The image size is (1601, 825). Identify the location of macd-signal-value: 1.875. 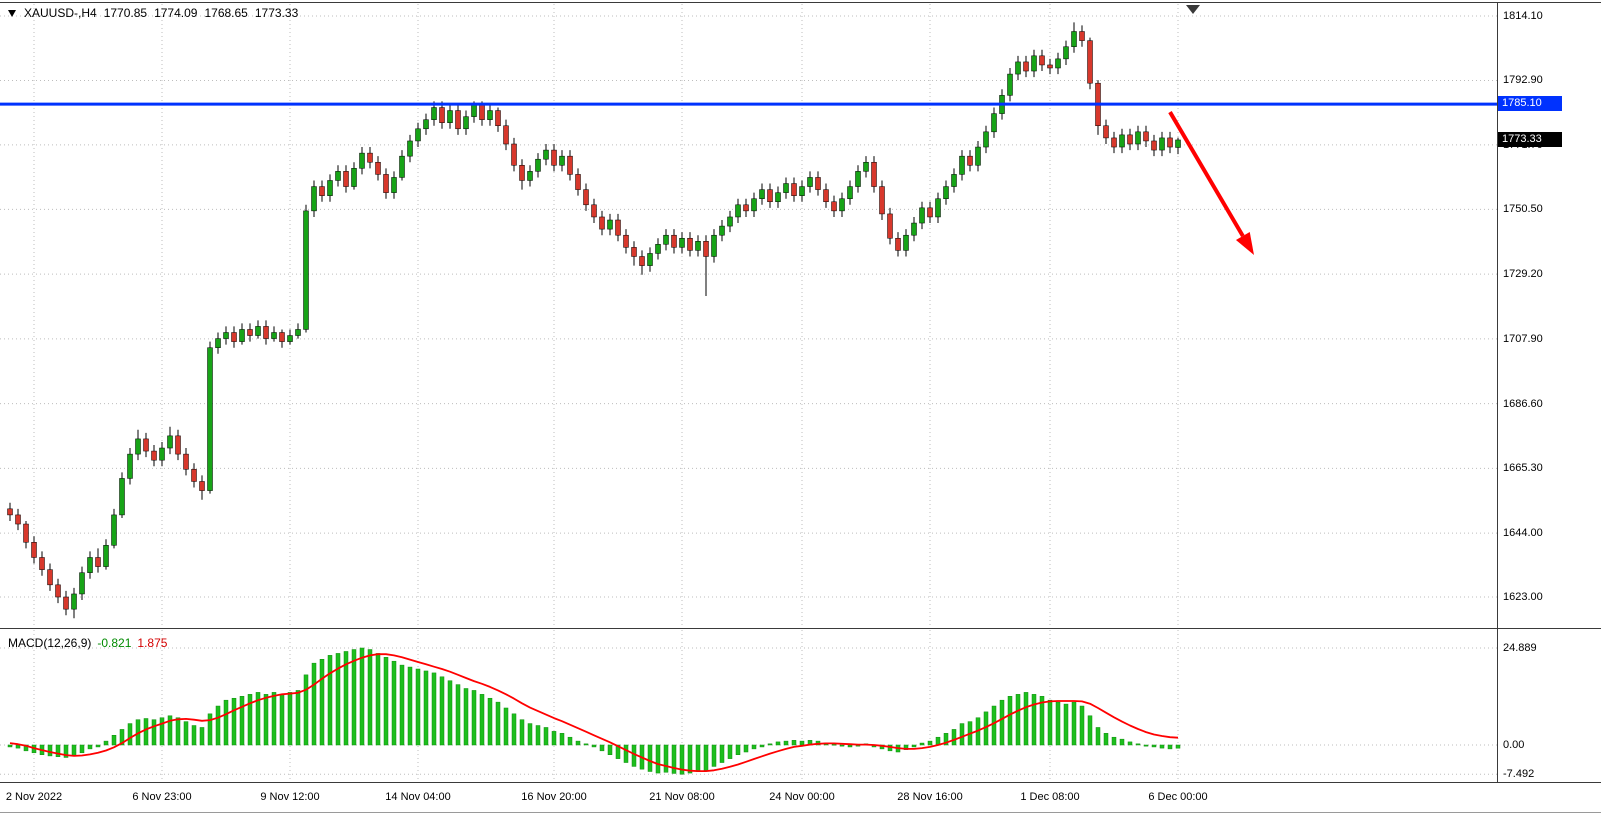
(152, 643).